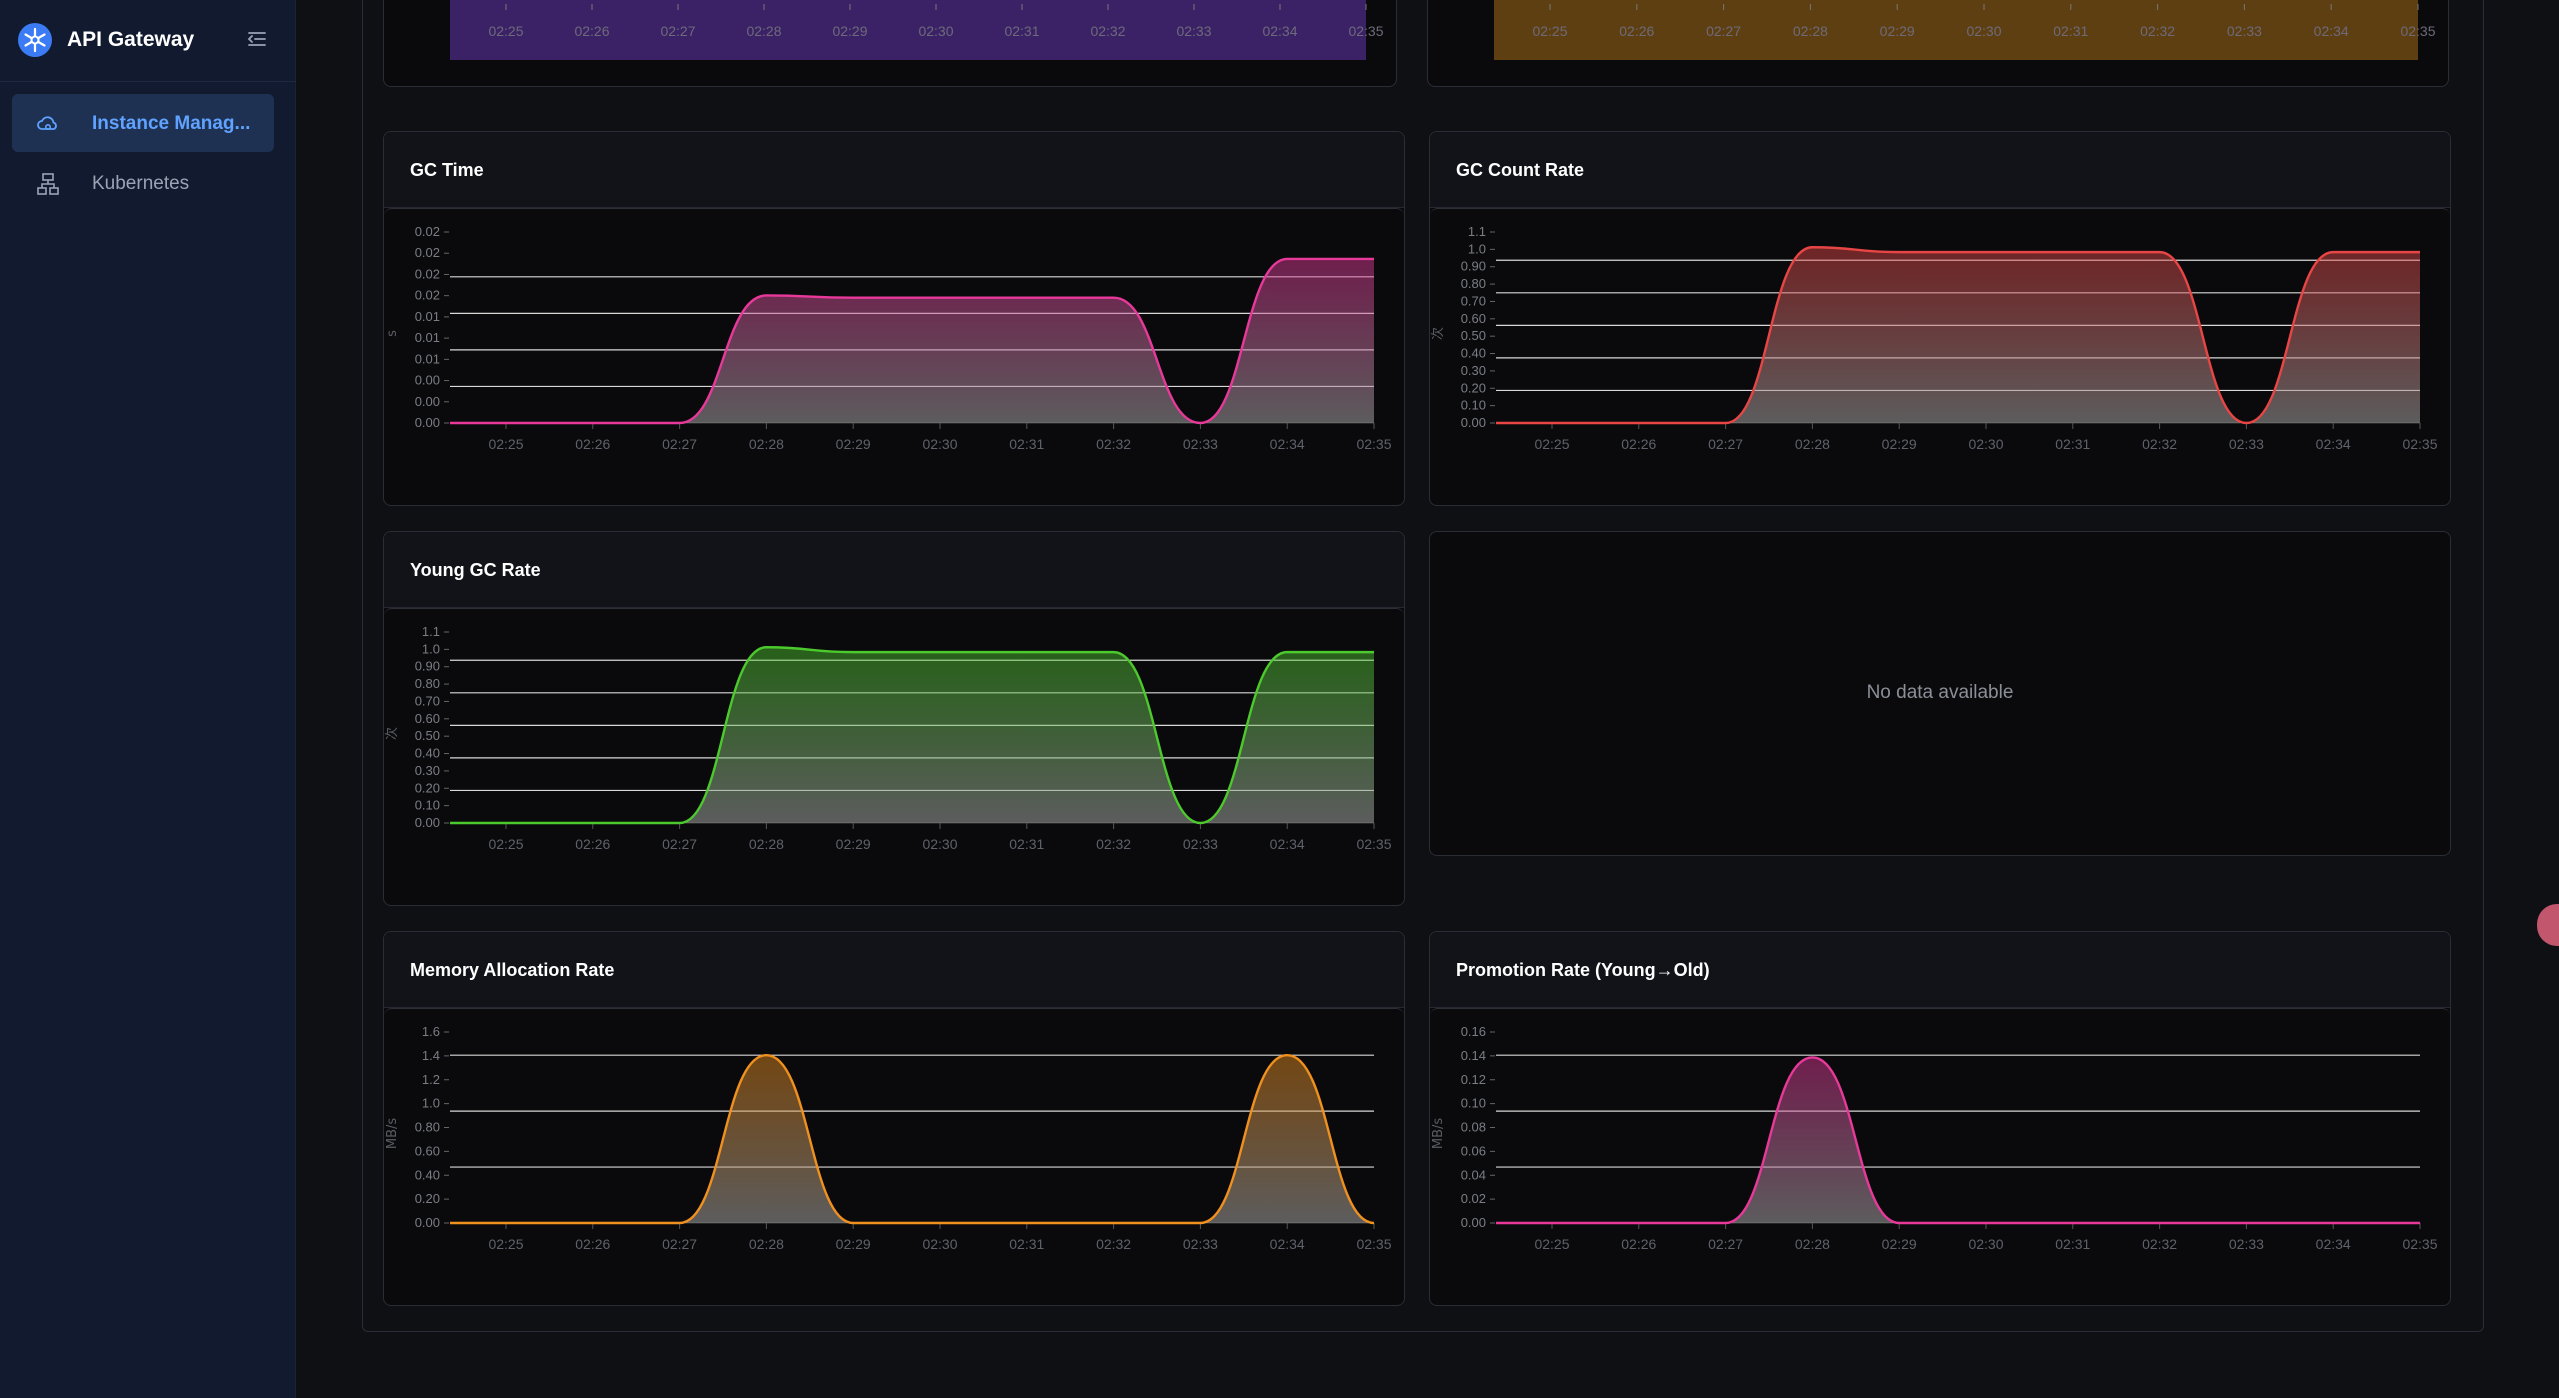 This screenshot has width=2559, height=1398. What do you see at coordinates (2548, 925) in the screenshot?
I see `floating-assistant-button` at bounding box center [2548, 925].